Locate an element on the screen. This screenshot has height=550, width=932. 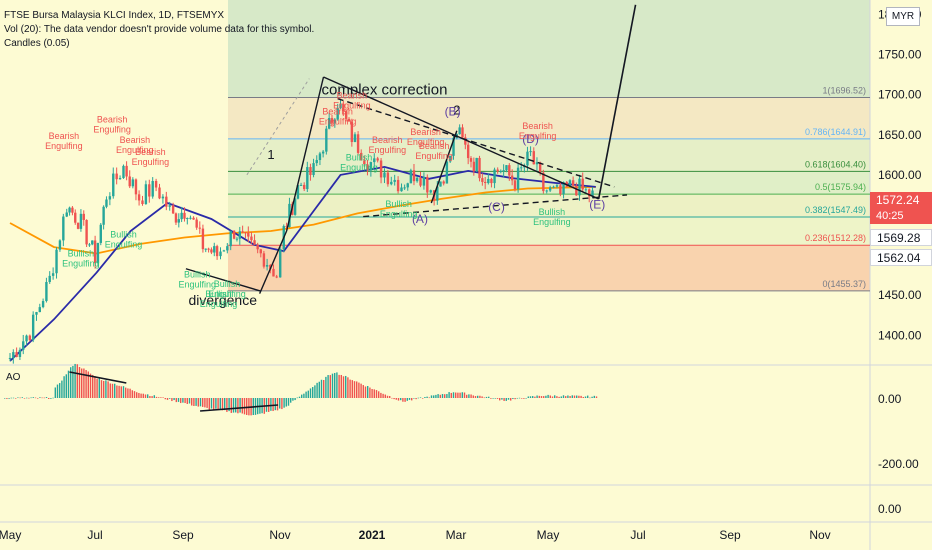
ma-price-label: 1569.28 is located at coordinates (901, 237).